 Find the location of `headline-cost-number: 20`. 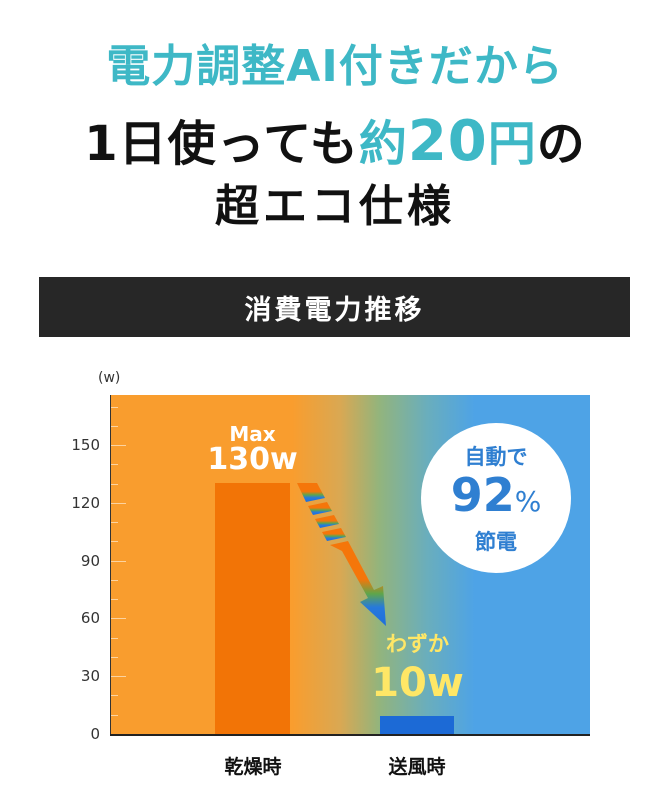

headline-cost-number: 20 is located at coordinates (447, 141).